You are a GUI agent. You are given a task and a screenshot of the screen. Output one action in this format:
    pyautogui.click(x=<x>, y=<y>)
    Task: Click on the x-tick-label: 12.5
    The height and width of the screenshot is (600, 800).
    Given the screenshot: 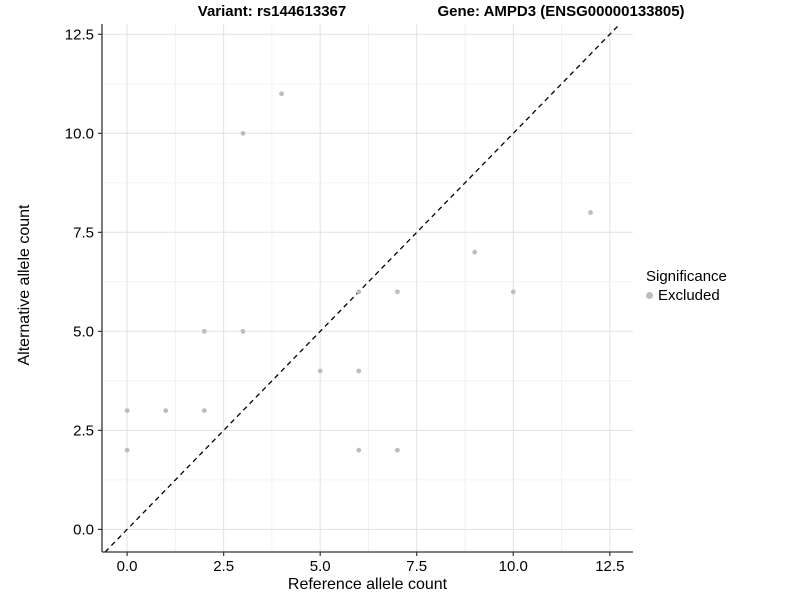 What is the action you would take?
    pyautogui.click(x=609, y=566)
    